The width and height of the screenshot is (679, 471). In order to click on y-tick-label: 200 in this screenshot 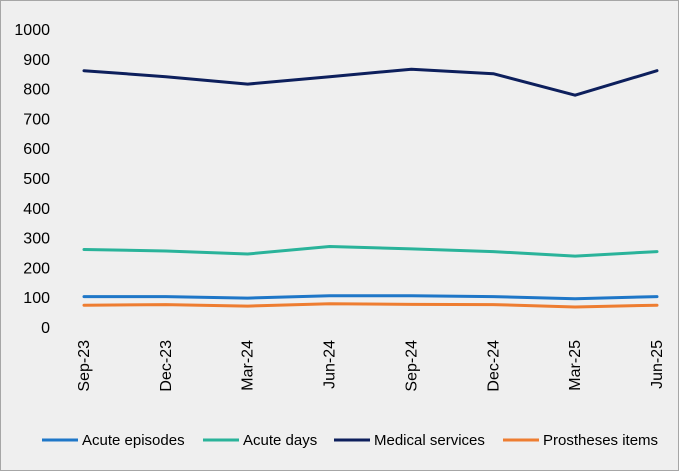, I will do `click(36, 268)`.